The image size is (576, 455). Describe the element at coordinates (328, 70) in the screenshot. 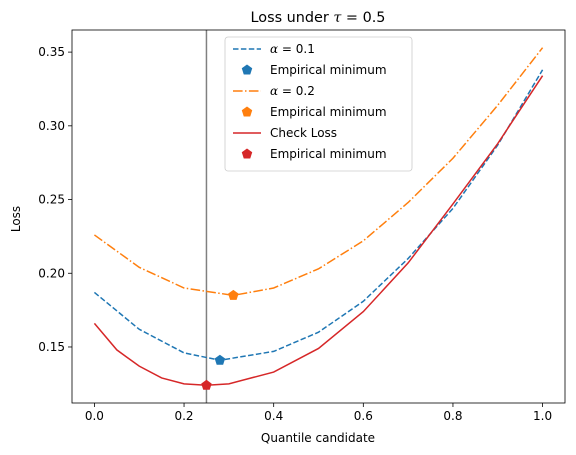

I see `legend-label-1: Empirical minimum` at that location.